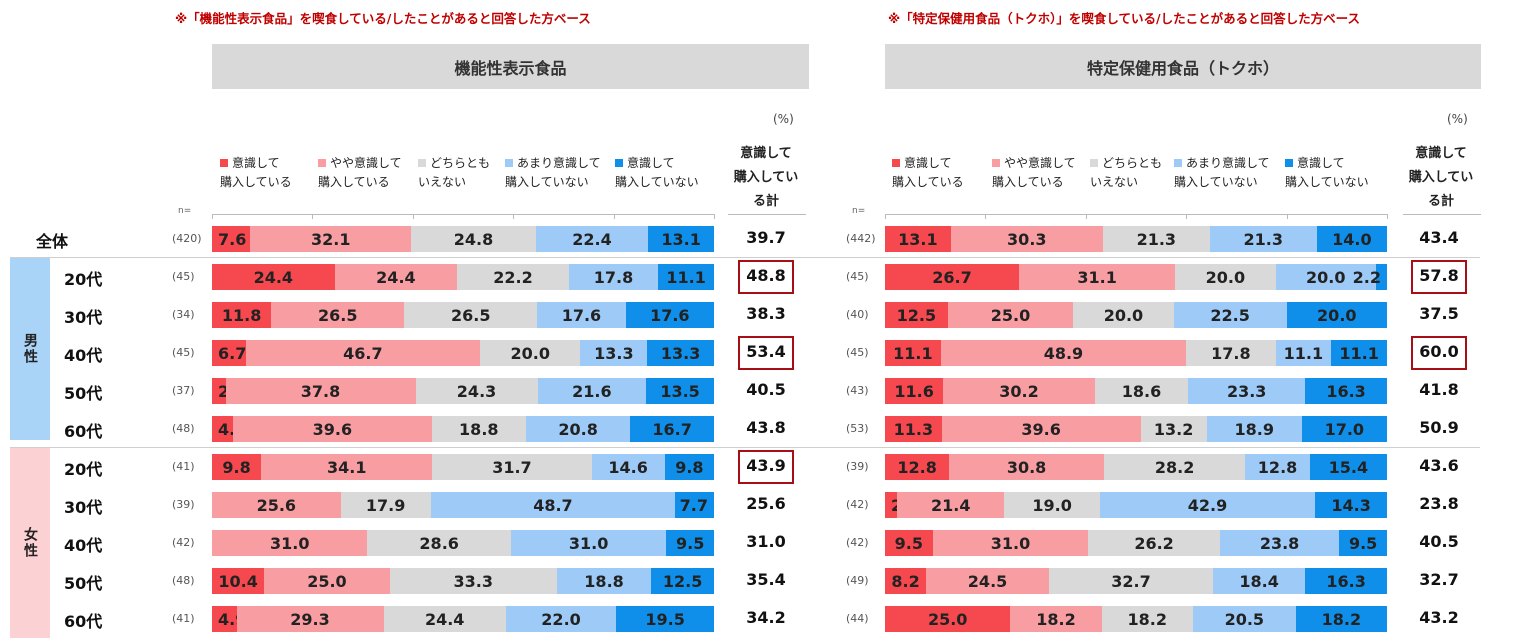 The height and width of the screenshot is (643, 1519). I want to click on panel1-total-value: 48.8, so click(766, 275).